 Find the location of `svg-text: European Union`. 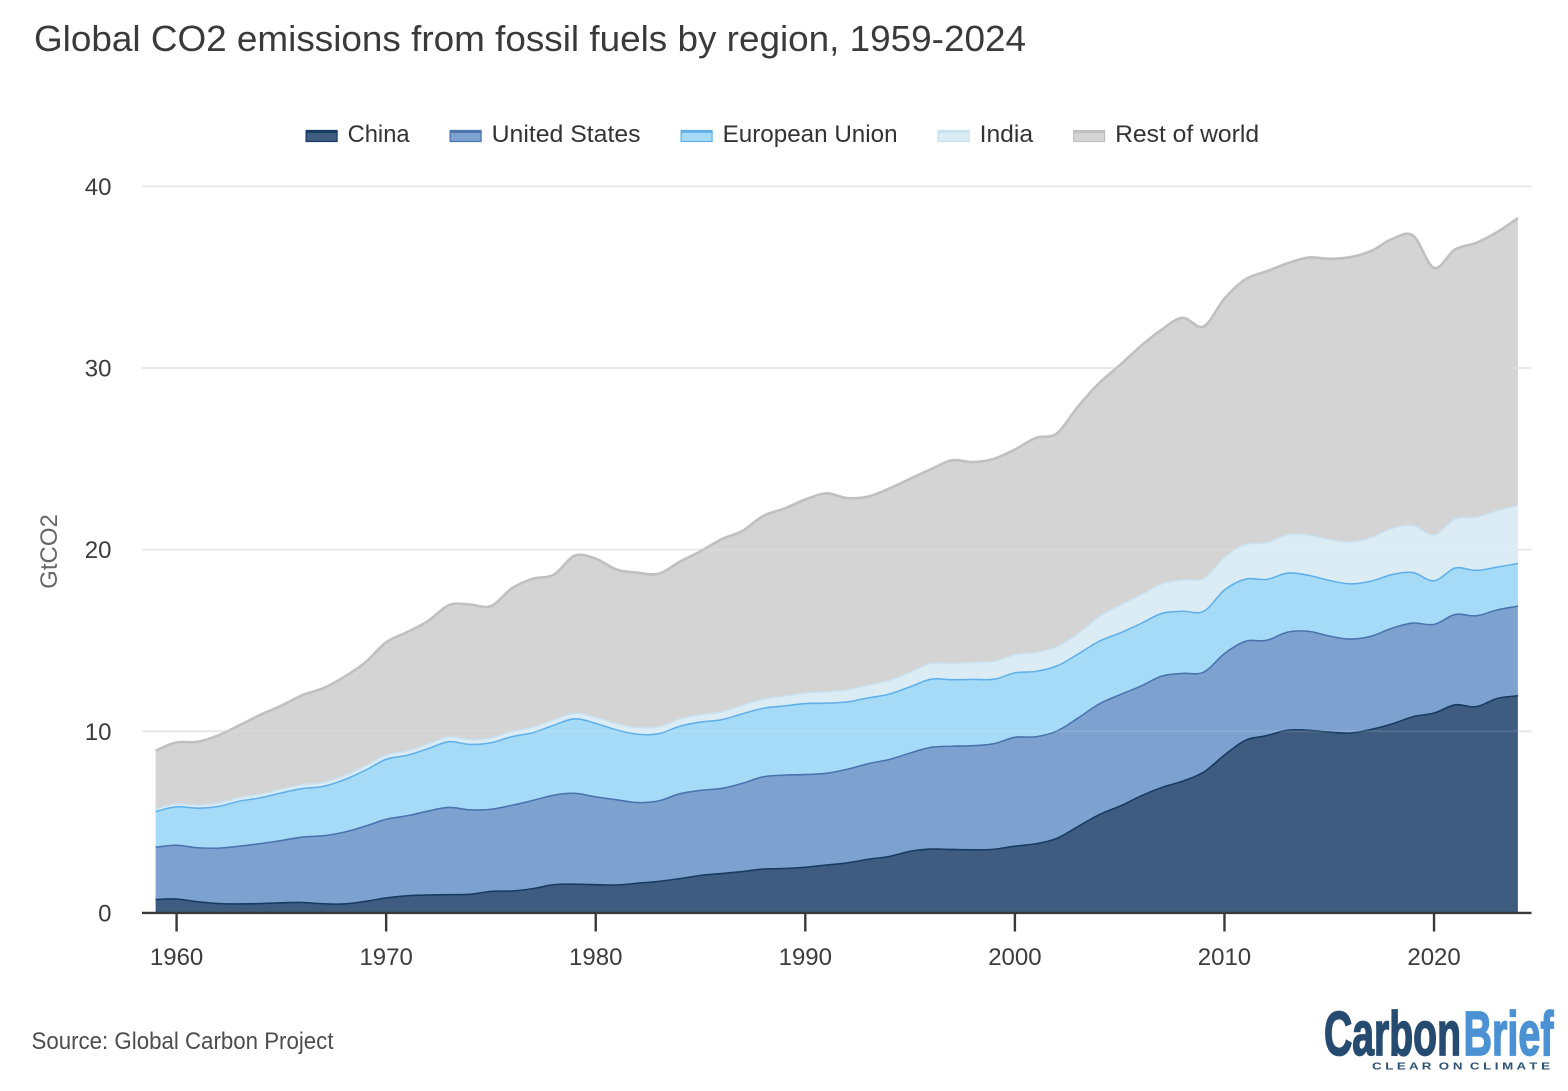

svg-text: European Union is located at coordinates (810, 134).